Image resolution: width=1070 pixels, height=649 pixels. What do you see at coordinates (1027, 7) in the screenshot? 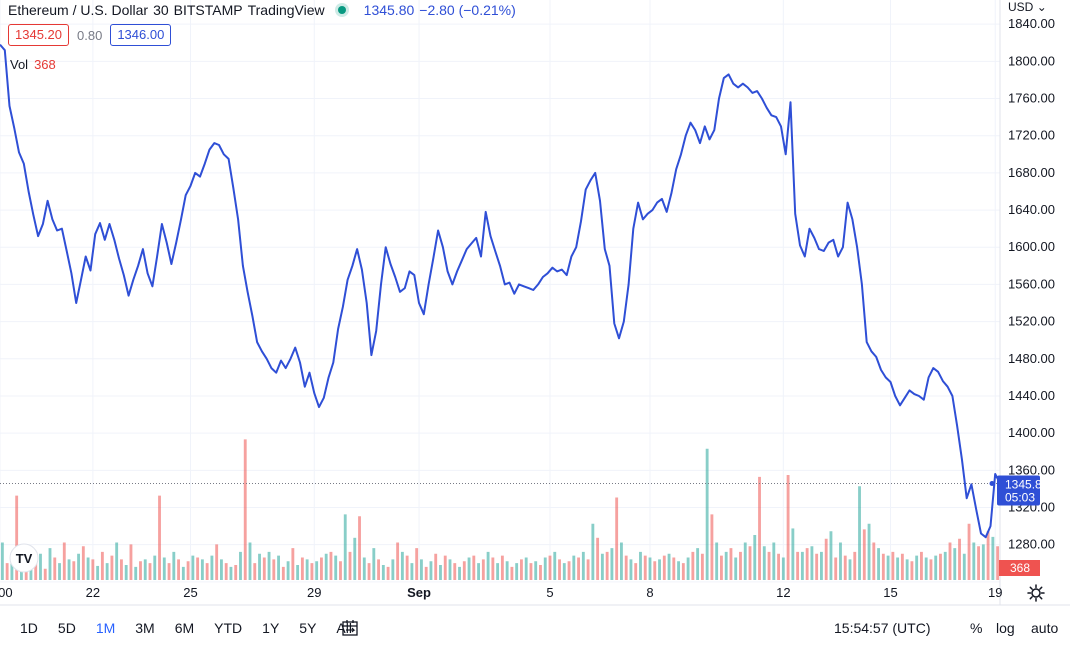
I see `currency-selector: USD ⌄` at bounding box center [1027, 7].